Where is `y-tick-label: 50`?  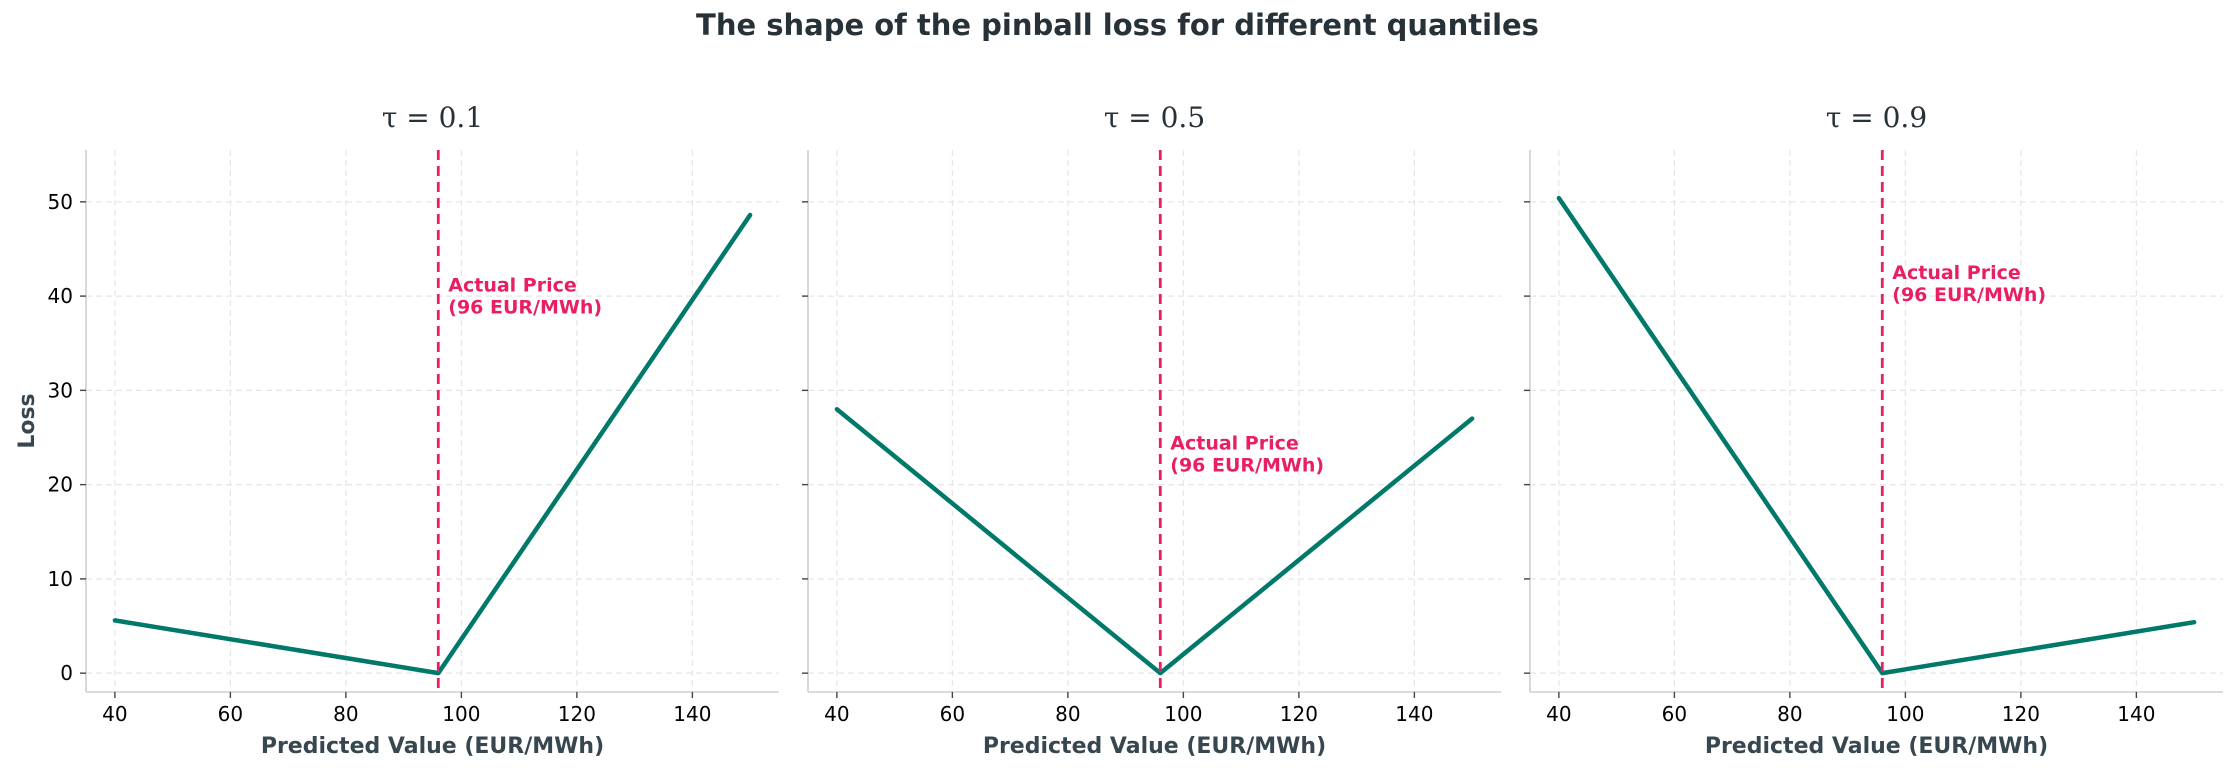 y-tick-label: 50 is located at coordinates (60, 202).